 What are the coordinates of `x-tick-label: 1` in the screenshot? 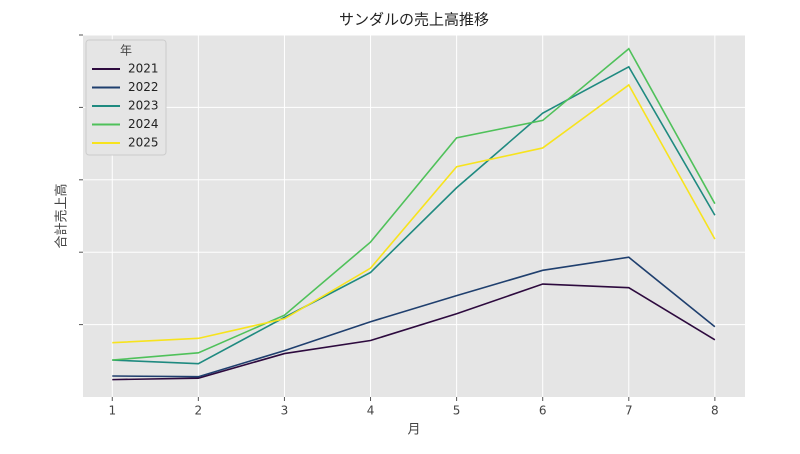 It's located at (112, 411).